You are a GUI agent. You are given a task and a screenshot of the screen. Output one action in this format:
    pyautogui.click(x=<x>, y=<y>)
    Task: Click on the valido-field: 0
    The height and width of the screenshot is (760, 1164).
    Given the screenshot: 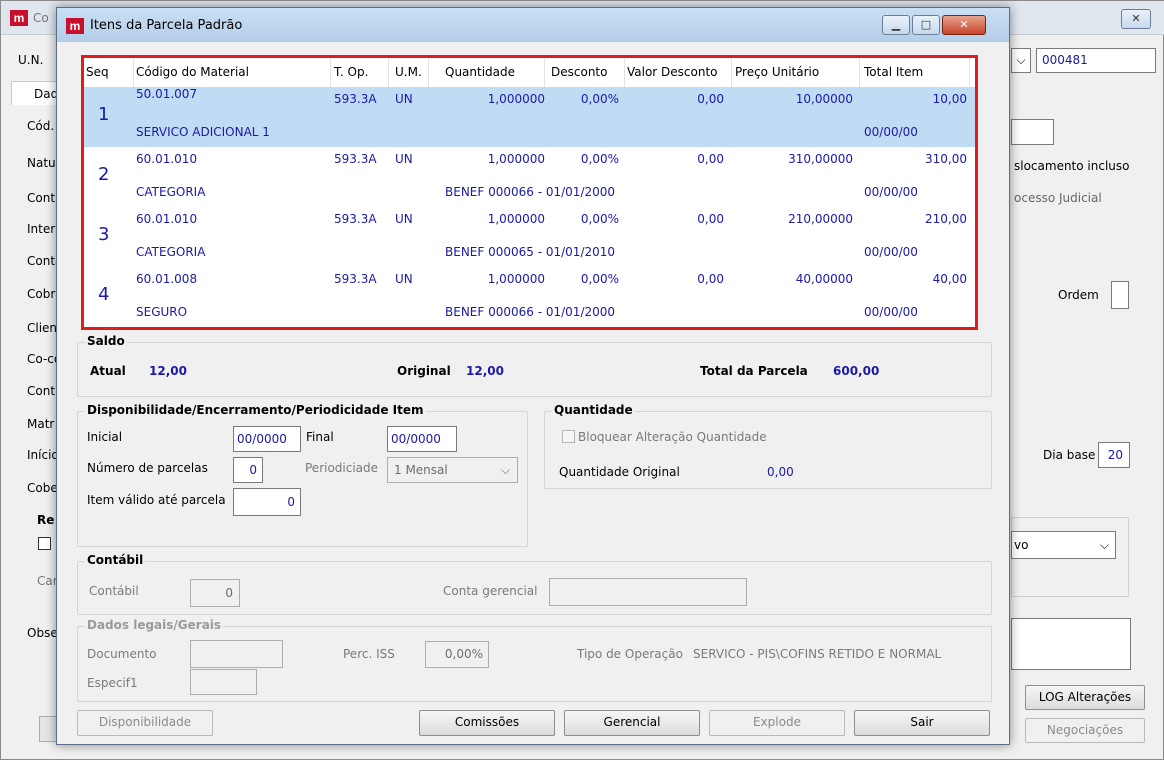 What is the action you would take?
    pyautogui.click(x=267, y=502)
    